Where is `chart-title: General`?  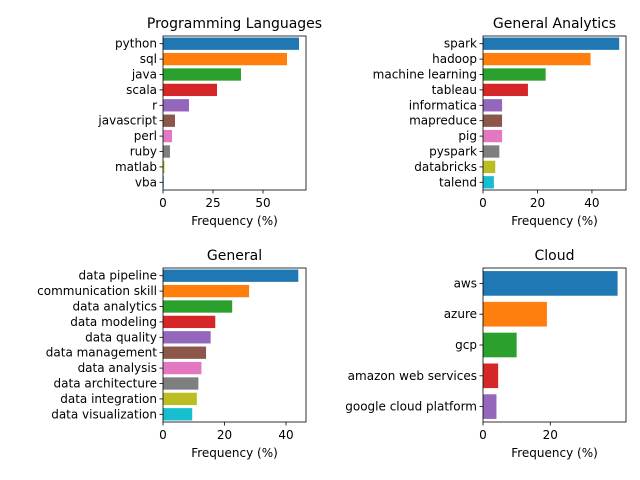 chart-title: General is located at coordinates (234, 256).